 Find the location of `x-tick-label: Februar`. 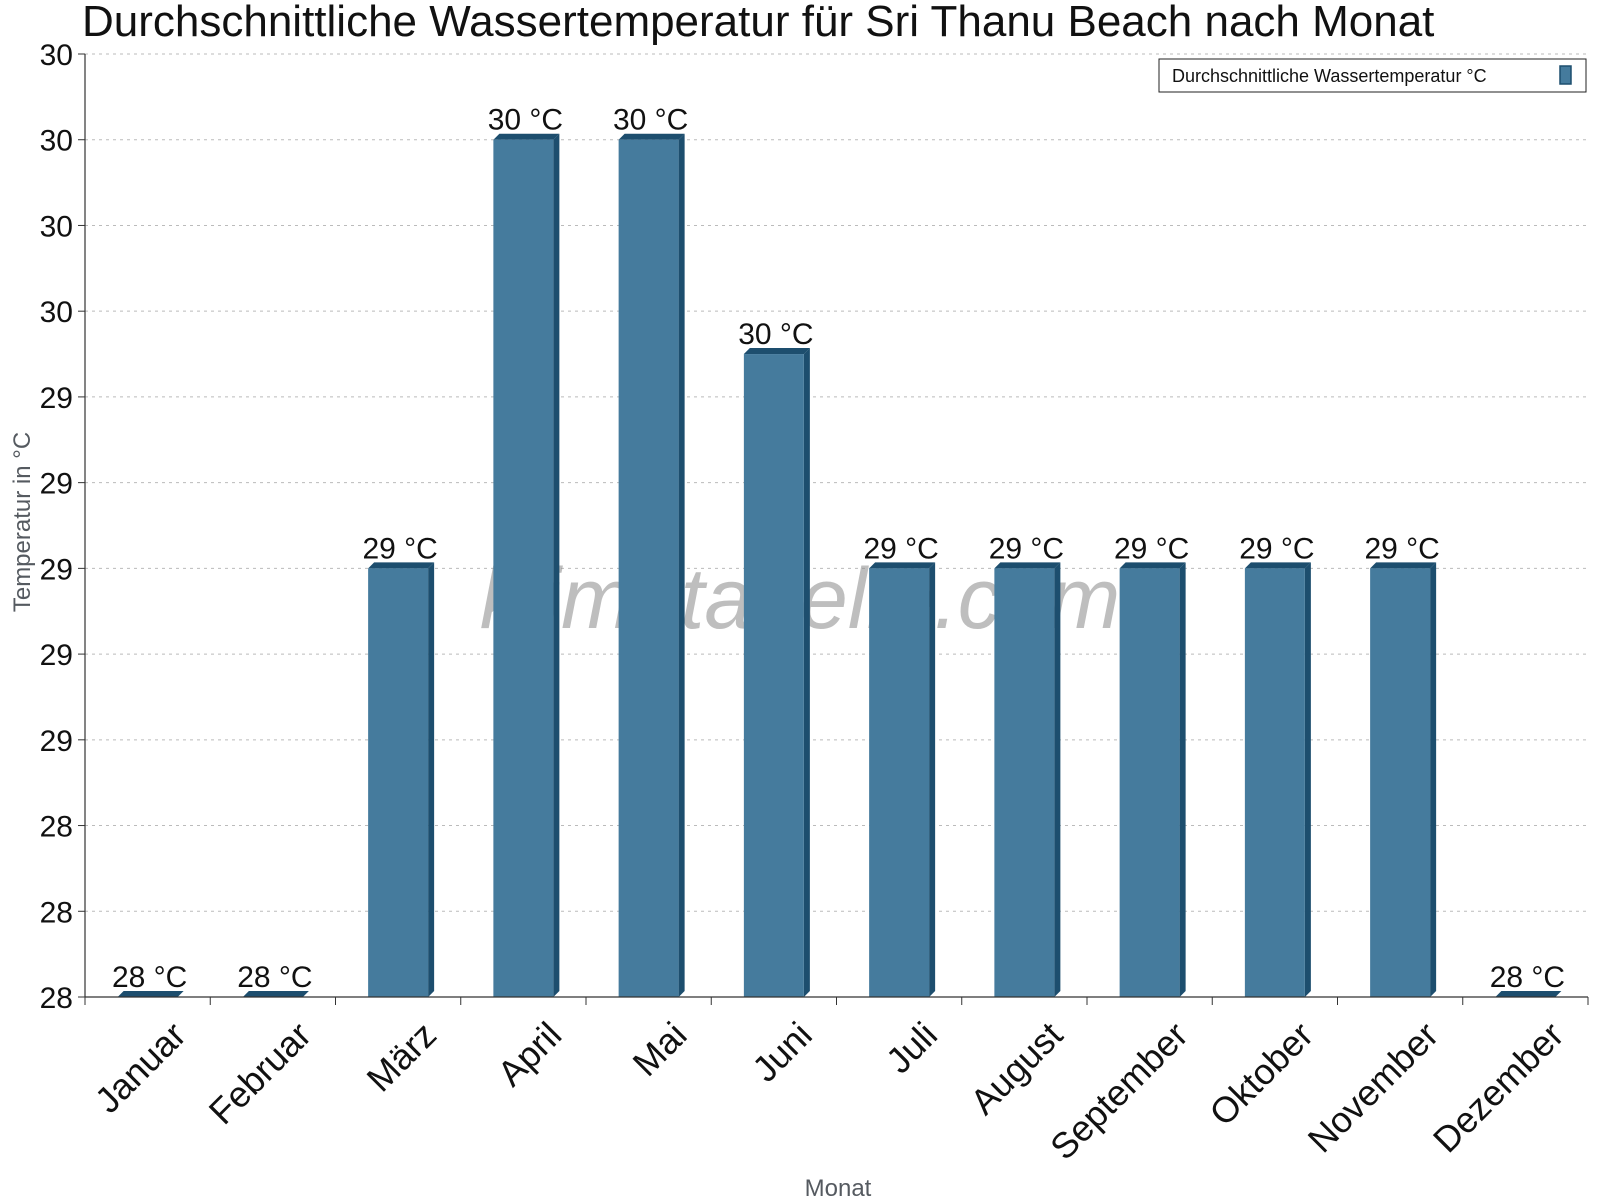

x-tick-label: Februar is located at coordinates (260, 1073).